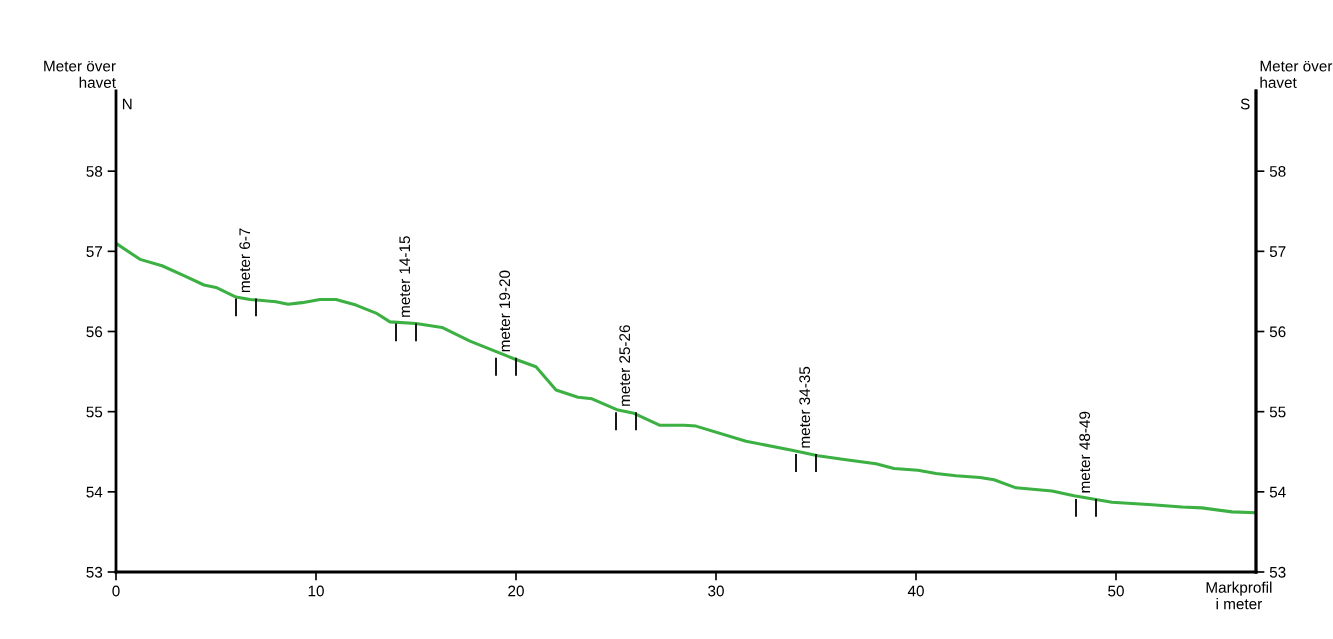 The image size is (1333, 639). Describe the element at coordinates (1116, 591) in the screenshot. I see `x-tick-label: 50` at that location.